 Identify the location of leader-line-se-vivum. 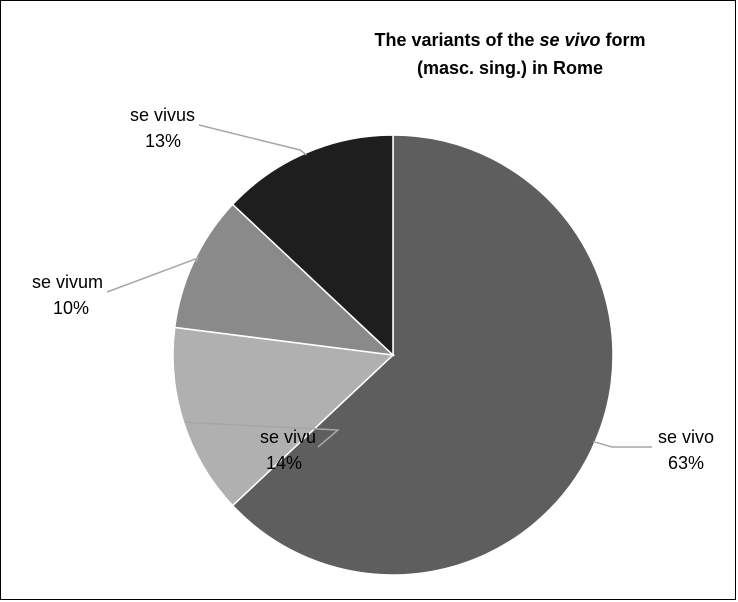
(153, 274).